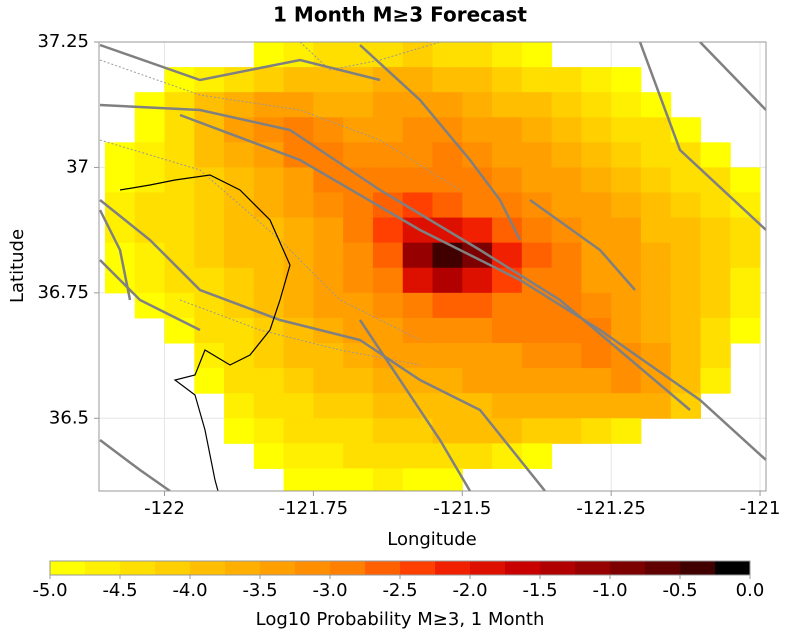 This screenshot has width=800, height=640. Describe the element at coordinates (679, 590) in the screenshot. I see `colorbar-tick-label: -0.5` at that location.